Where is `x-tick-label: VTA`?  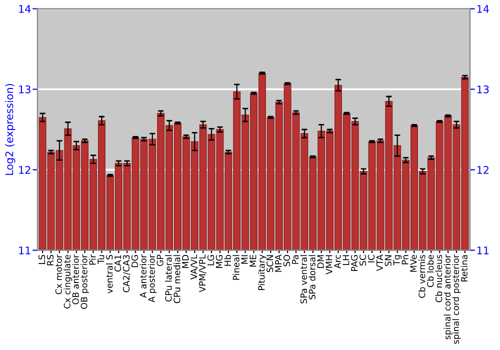
x-tick-label: VTA is located at coordinates (379, 262).